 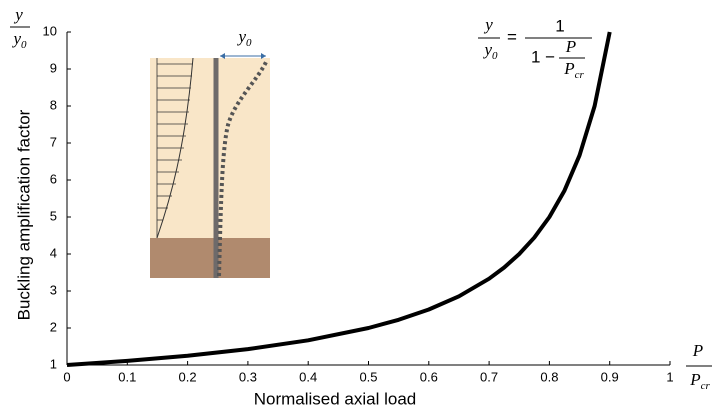 I want to click on inset-illustration, so click(x=210, y=165).